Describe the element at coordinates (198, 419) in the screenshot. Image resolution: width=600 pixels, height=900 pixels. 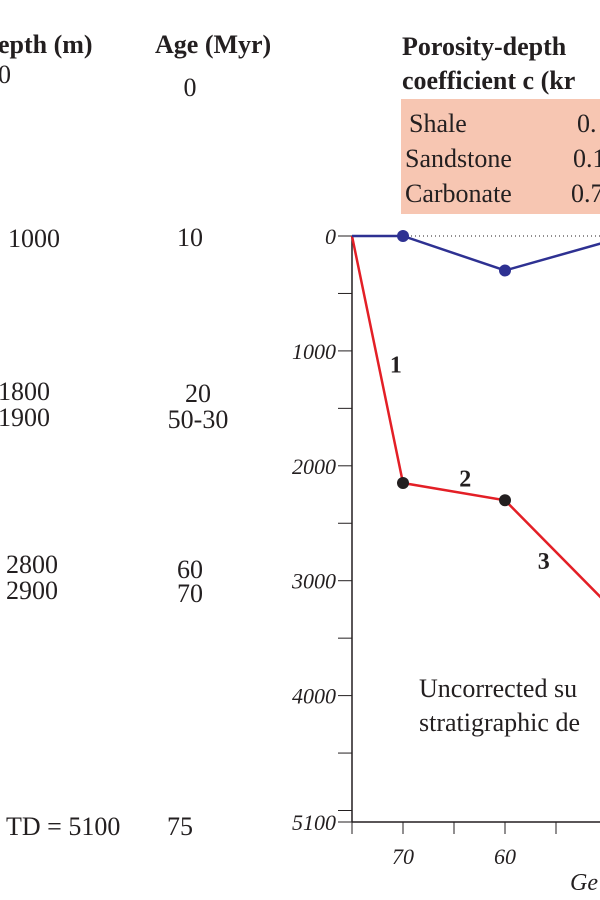
I see `age-value-50-30: 50-30` at that location.